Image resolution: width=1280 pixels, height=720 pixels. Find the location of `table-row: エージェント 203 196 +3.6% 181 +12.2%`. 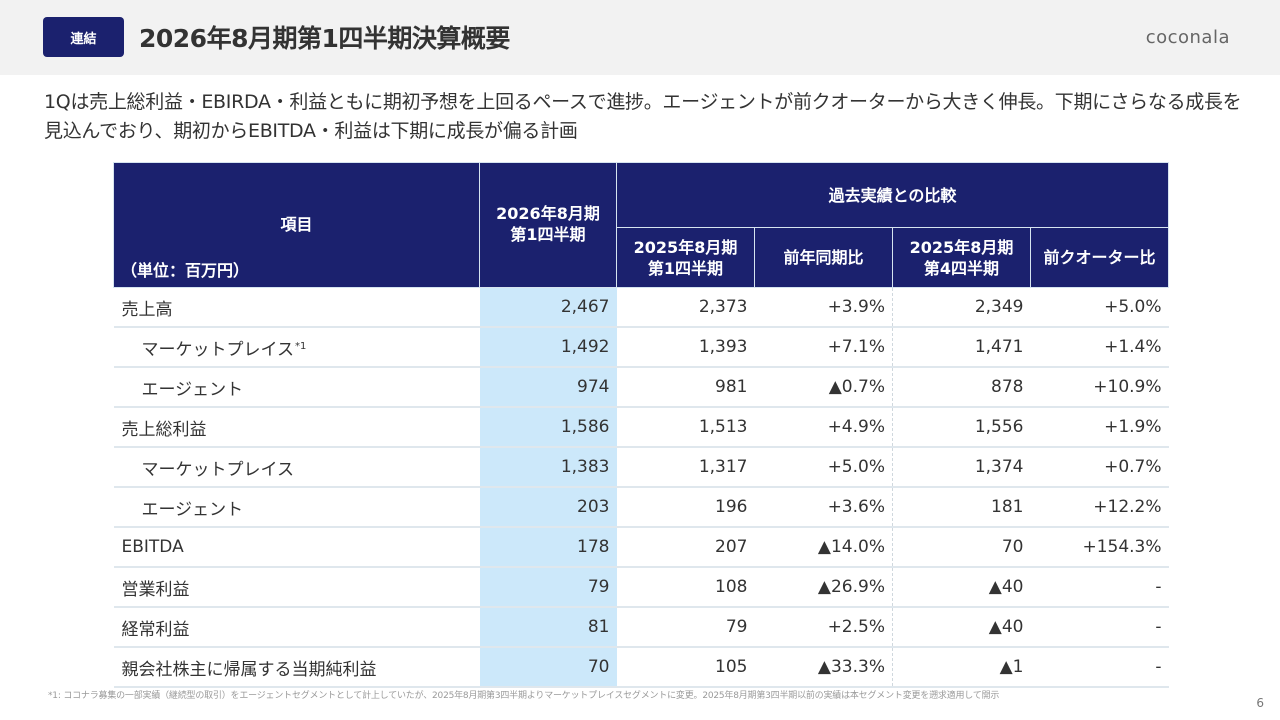

table-row: エージェント 203 196 +3.6% 181 +12.2% is located at coordinates (641, 507).